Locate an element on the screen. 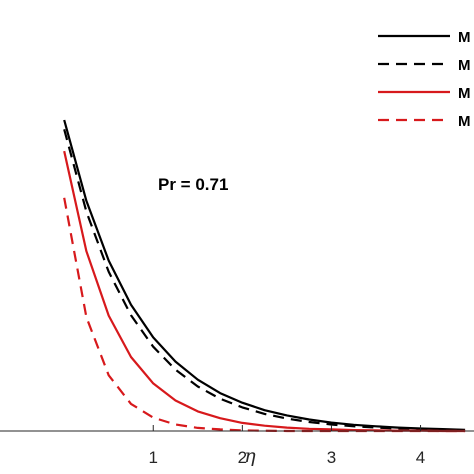 Image resolution: width=474 pixels, height=474 pixels. x-axis-label: η is located at coordinates (250, 456).